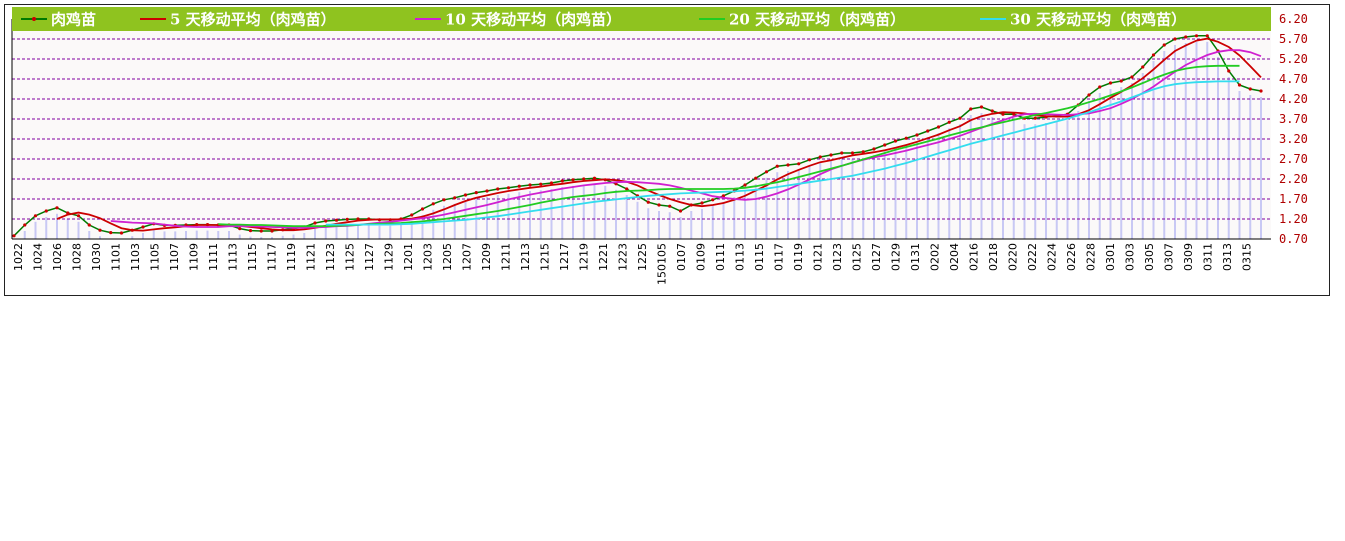 The image size is (1345, 541). I want to click on legend, so click(641, 19).